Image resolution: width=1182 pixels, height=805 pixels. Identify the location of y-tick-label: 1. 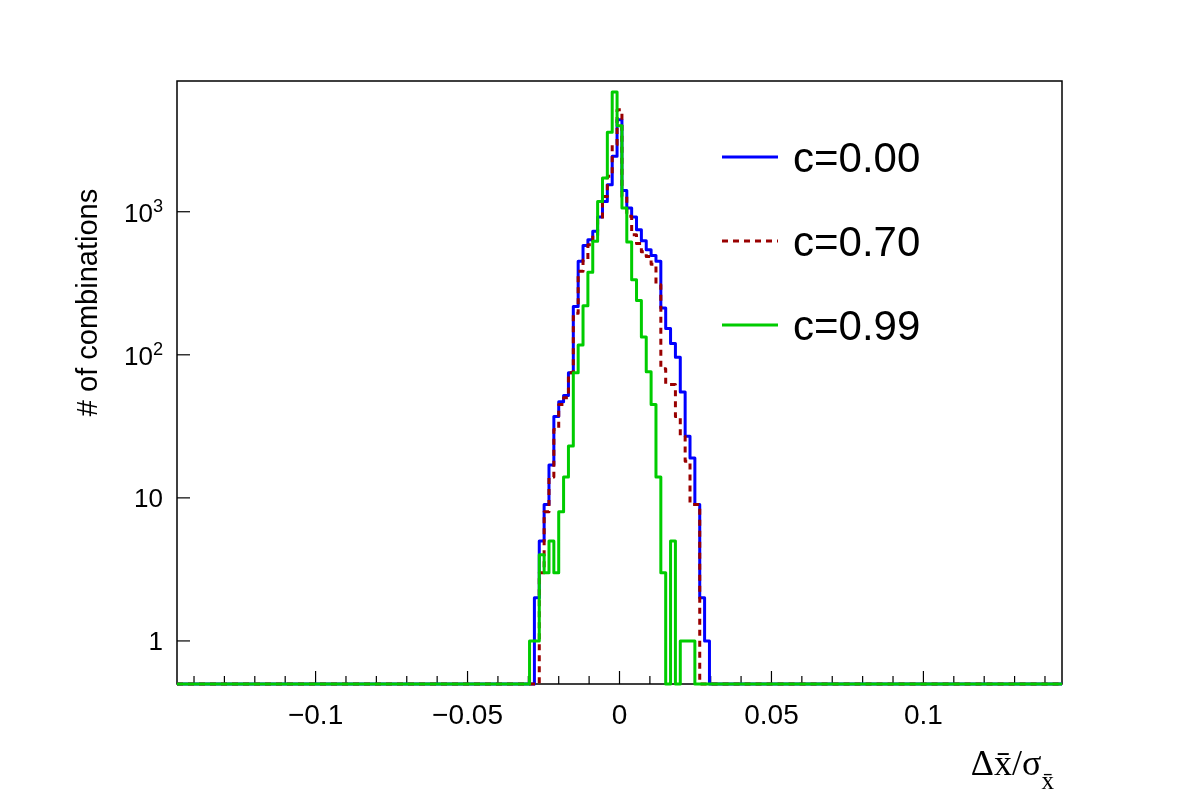
(155, 640).